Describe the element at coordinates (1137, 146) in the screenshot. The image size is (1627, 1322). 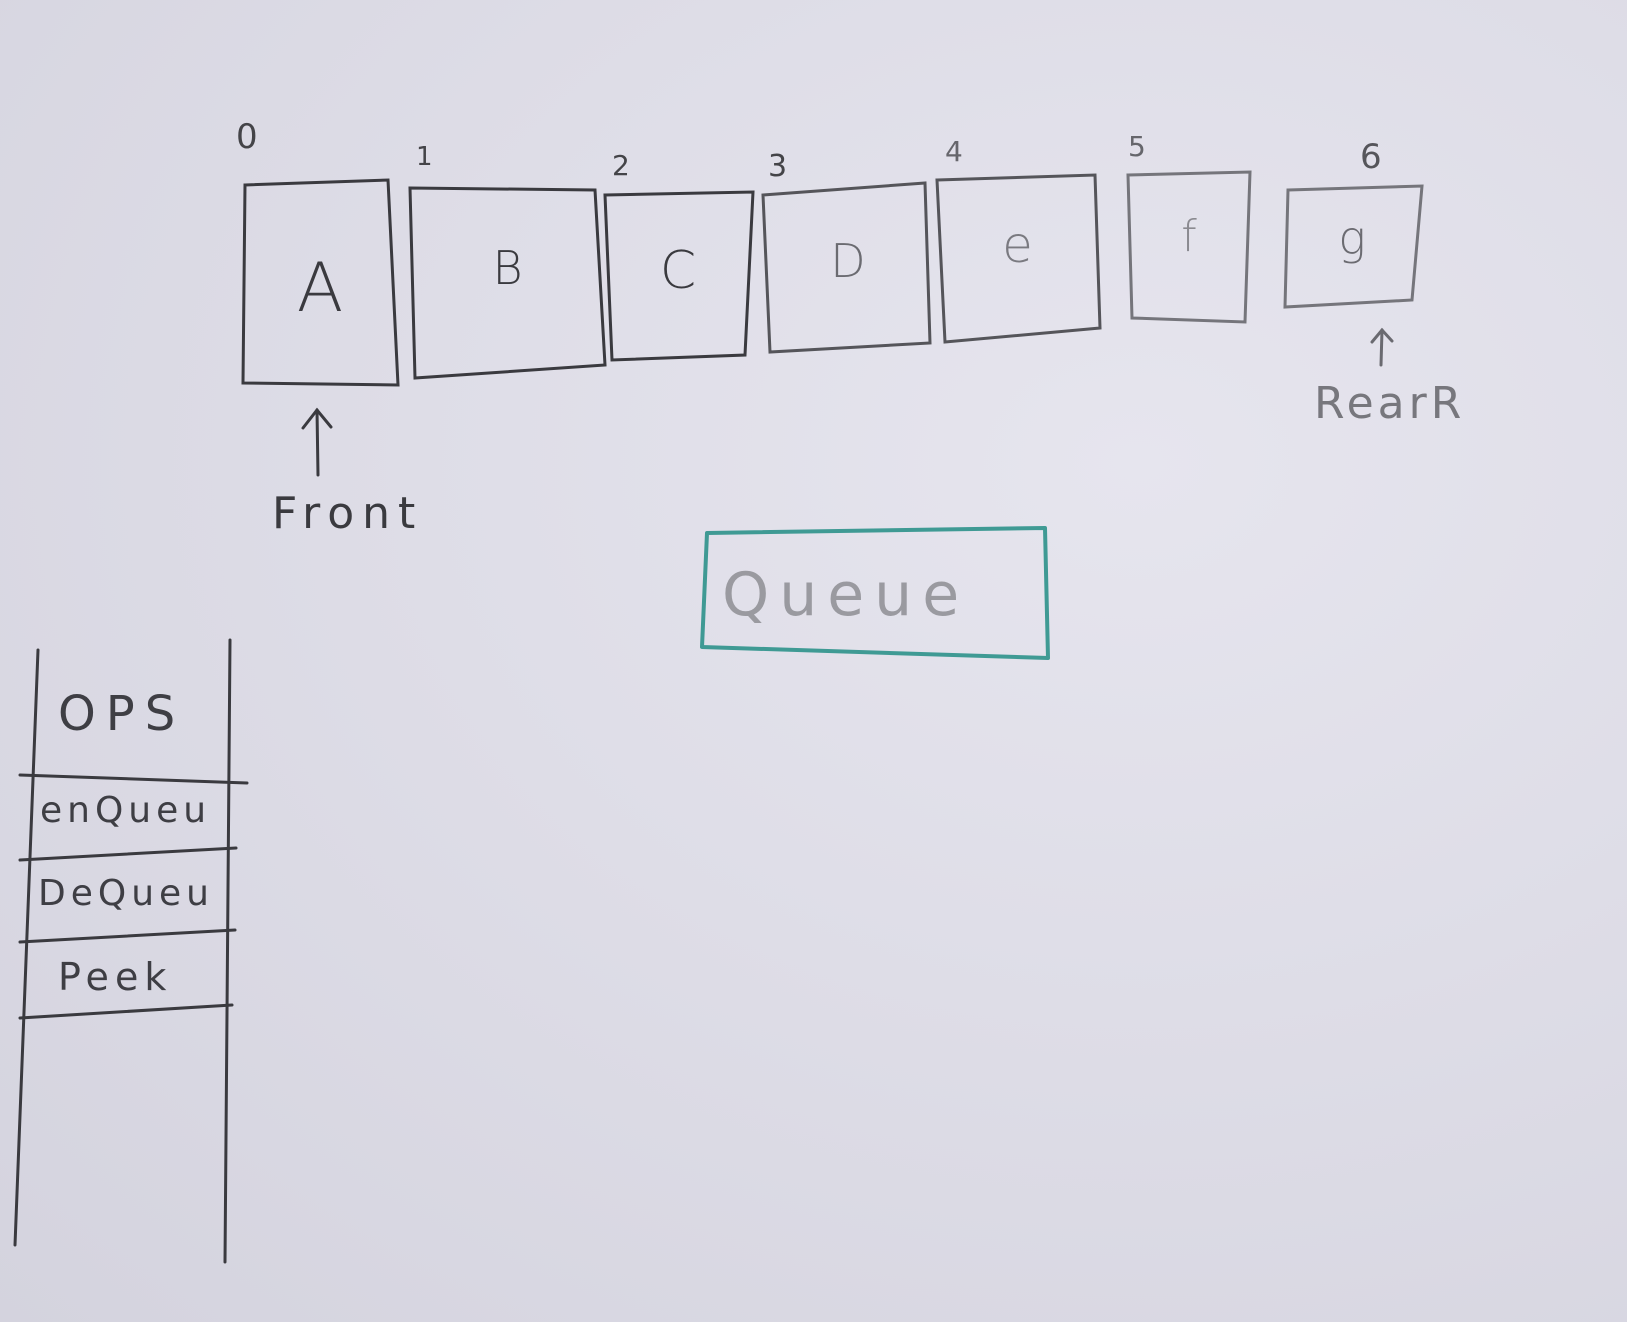
I see `index-5: 5` at that location.